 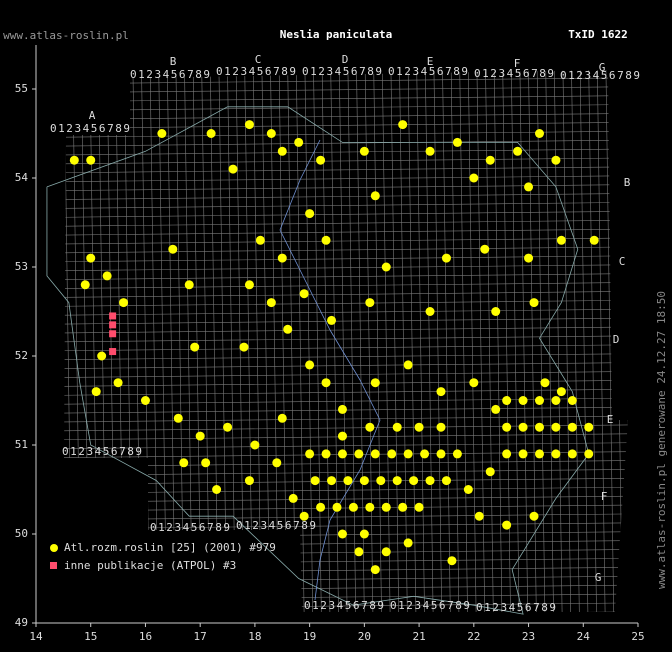 What do you see at coordinates (598, 34) in the screenshot?
I see `taxon-id: TxID 1622` at bounding box center [598, 34].